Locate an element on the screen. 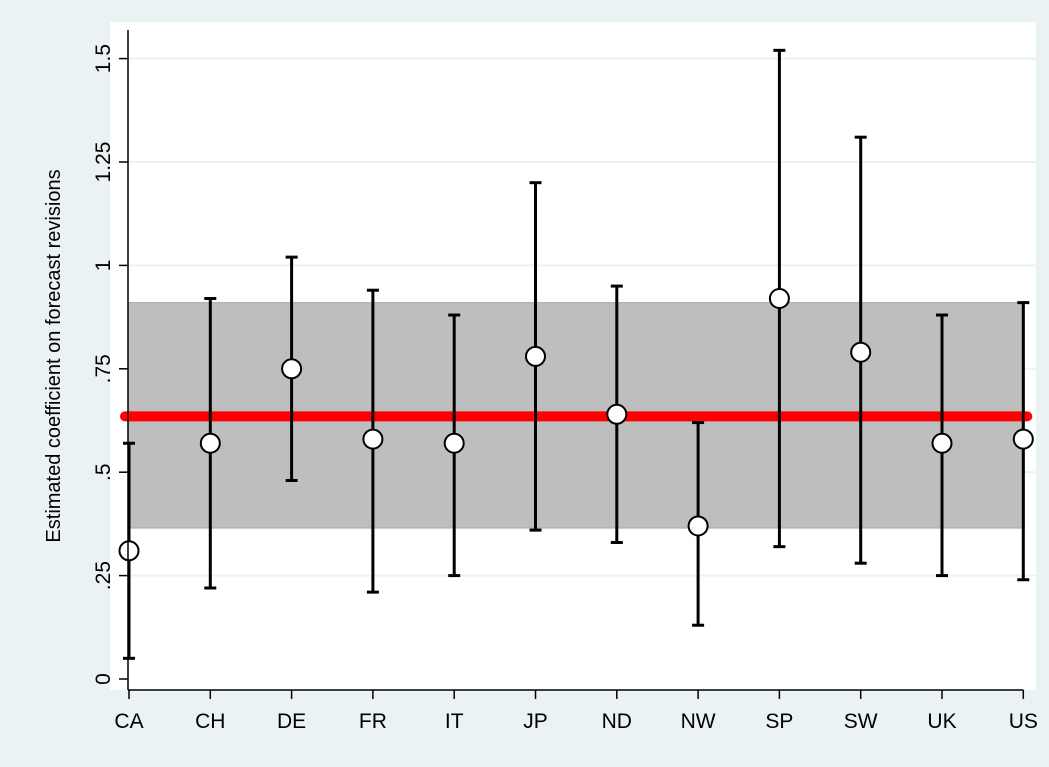  y-tick-label: 0 is located at coordinates (103, 679).